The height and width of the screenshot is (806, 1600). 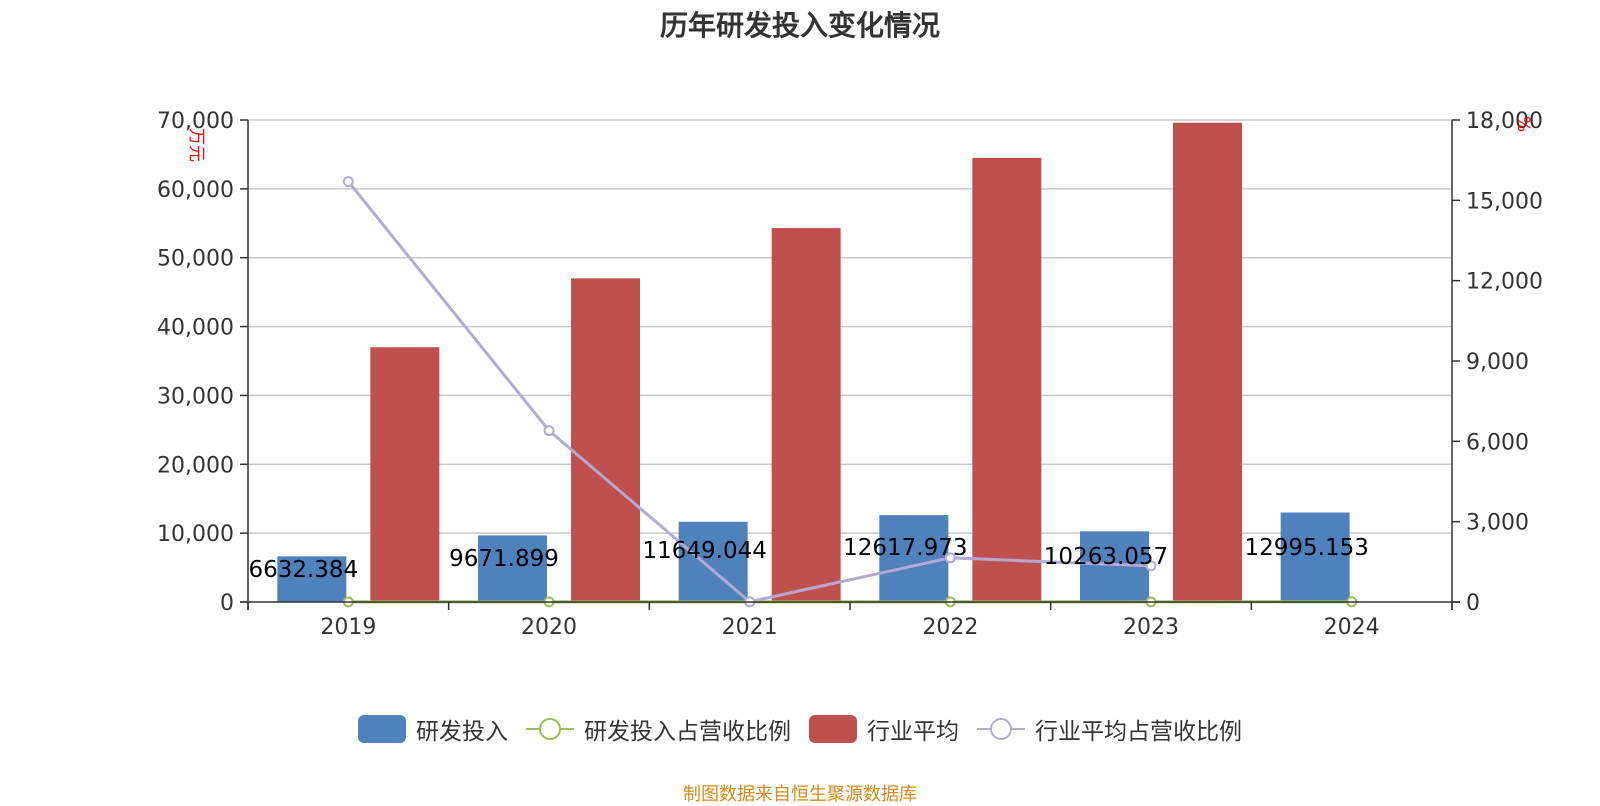 I want to click on right-axis-tick-label: 0, so click(x=1473, y=603).